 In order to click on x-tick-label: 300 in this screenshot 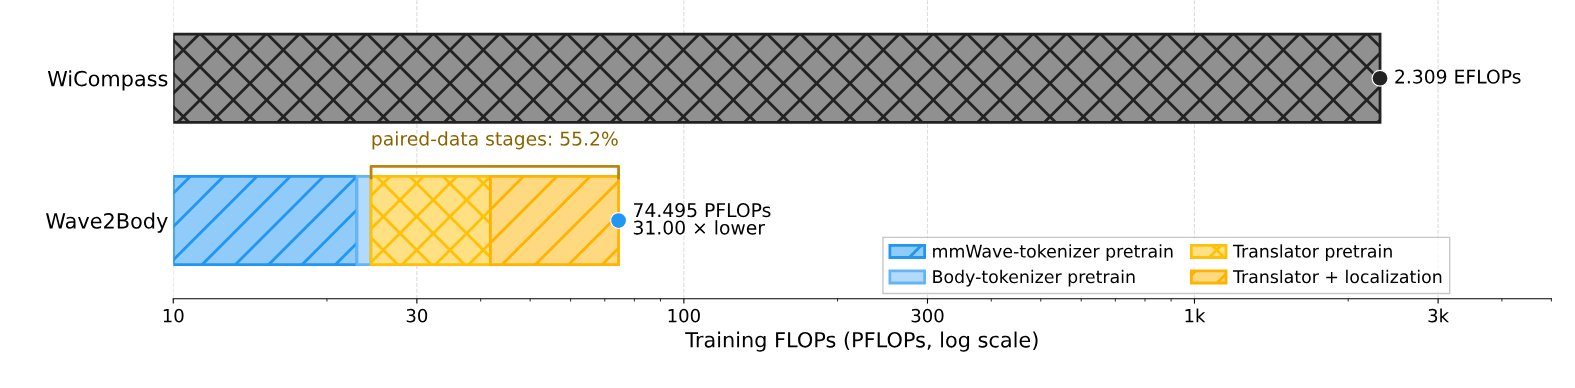, I will do `click(927, 315)`.